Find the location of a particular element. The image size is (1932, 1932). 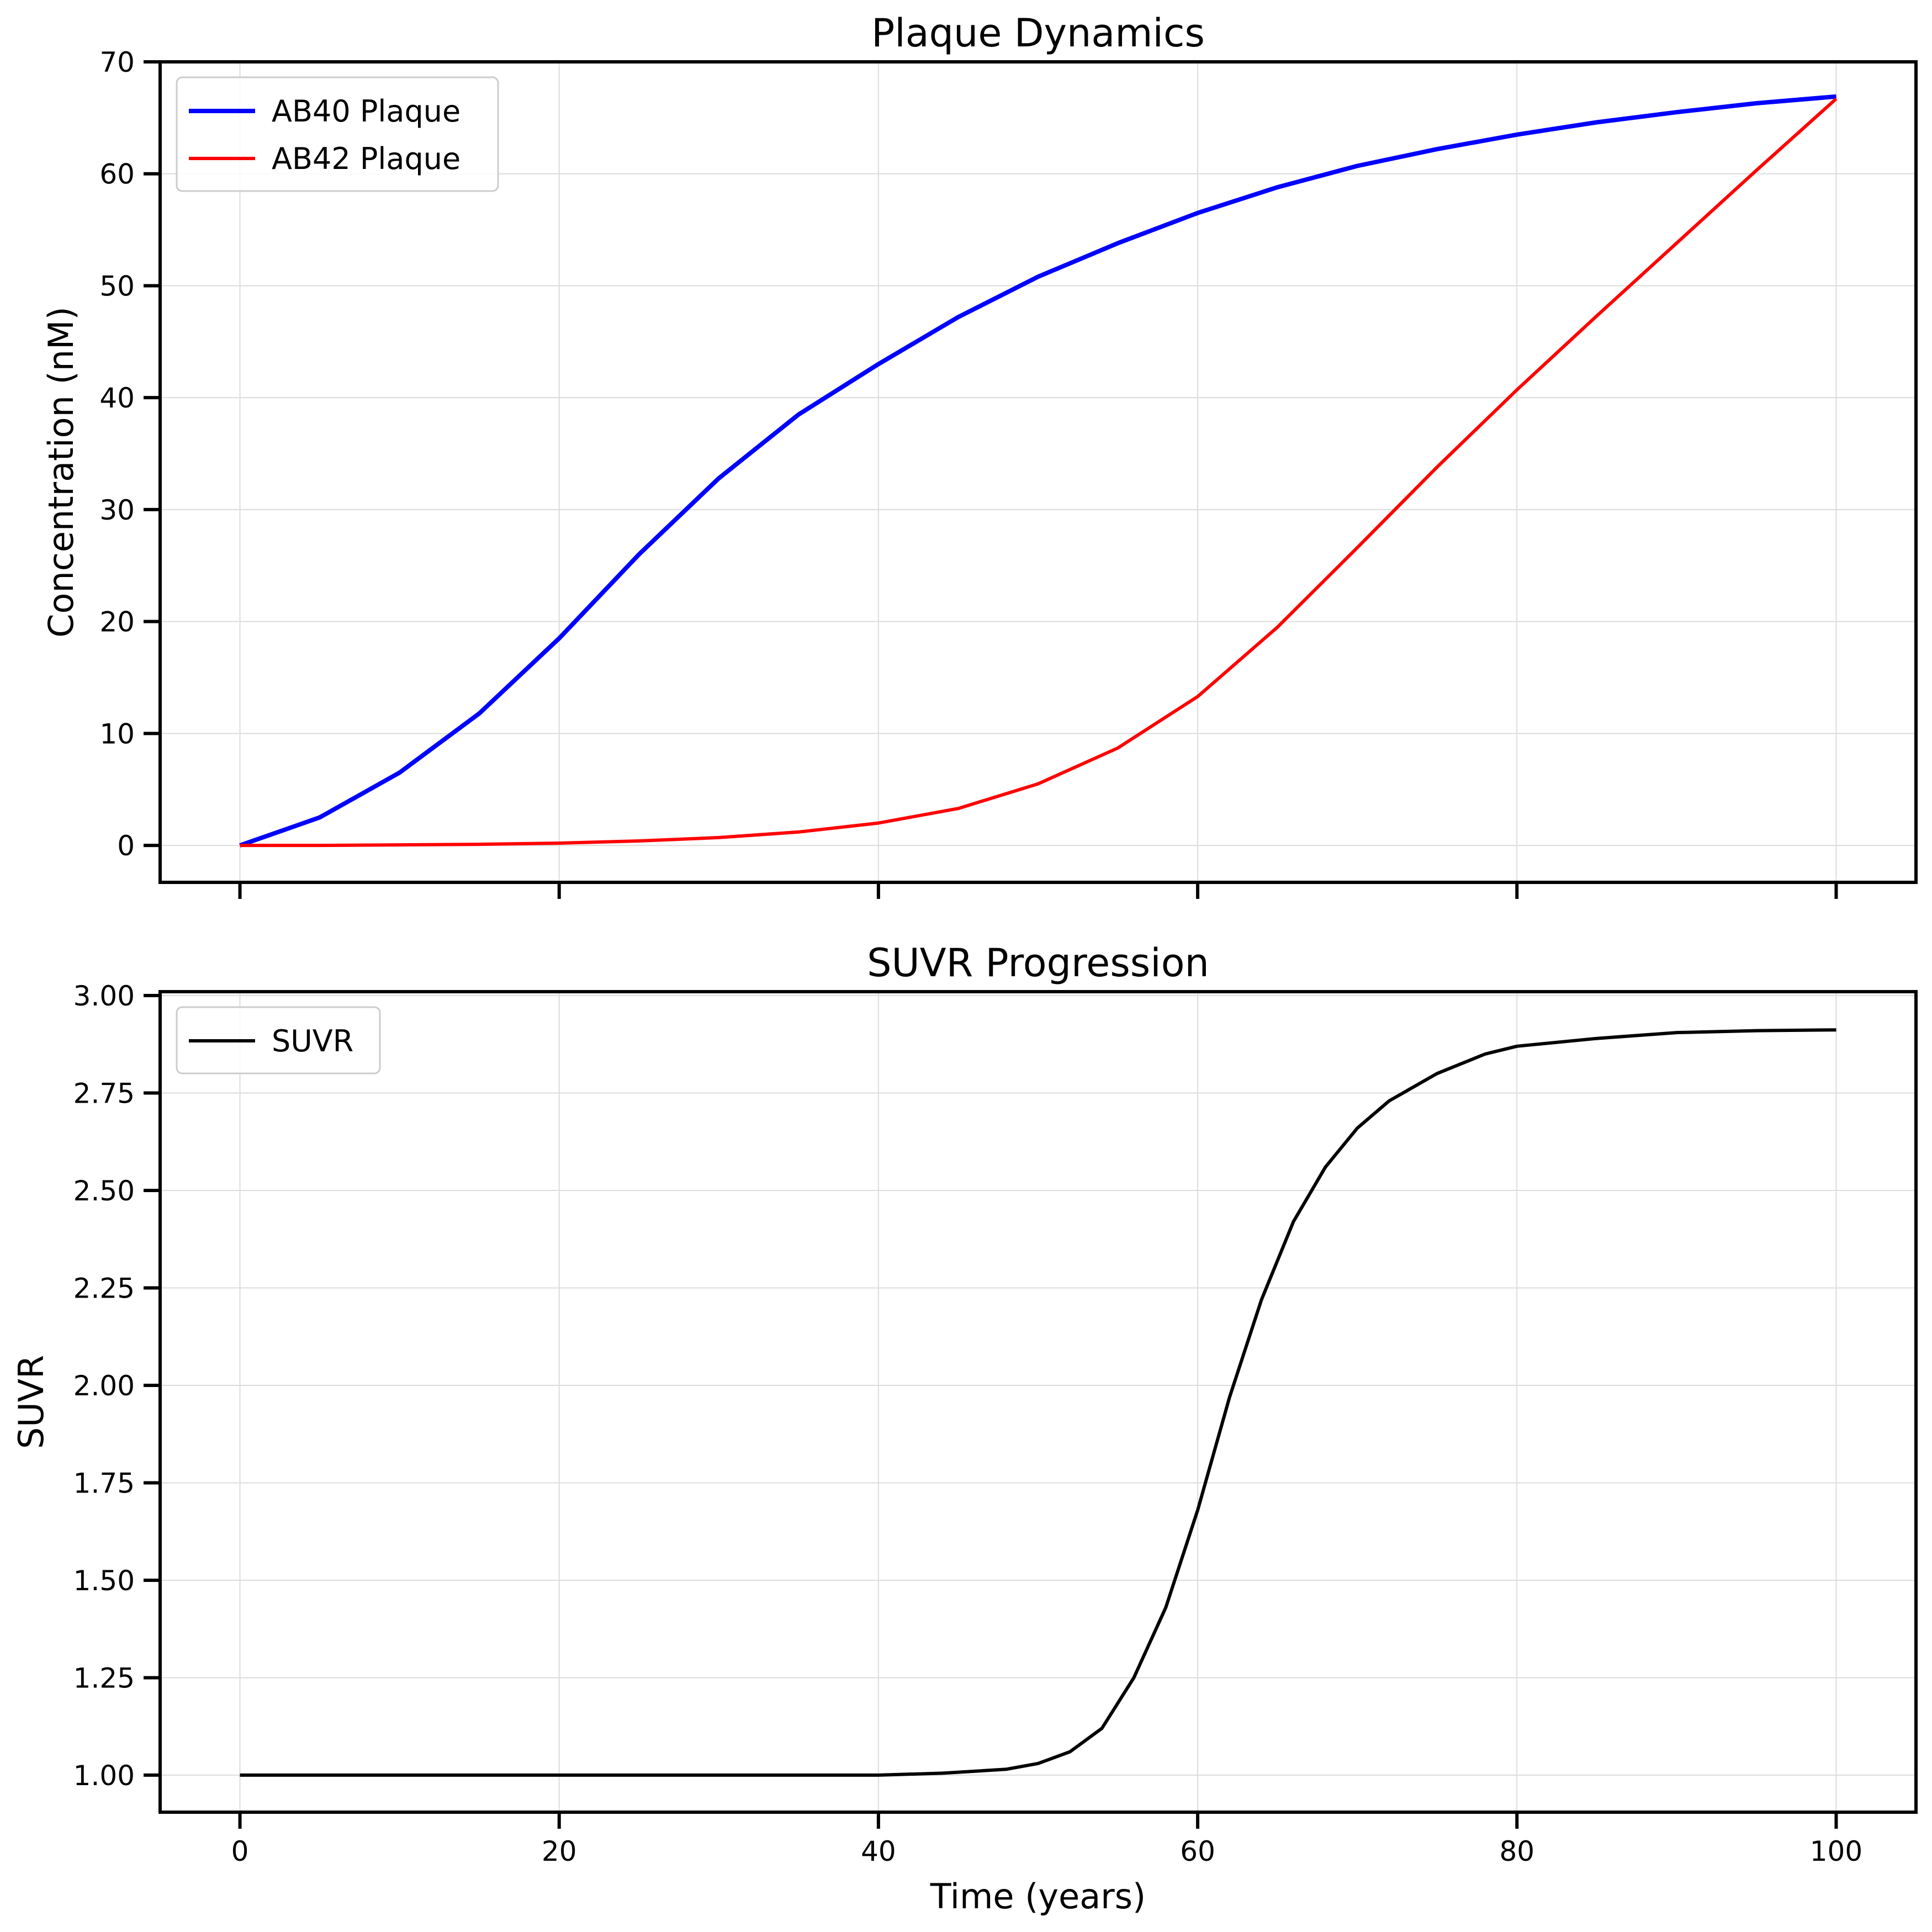

x-tick-label: 100 is located at coordinates (1836, 1851).